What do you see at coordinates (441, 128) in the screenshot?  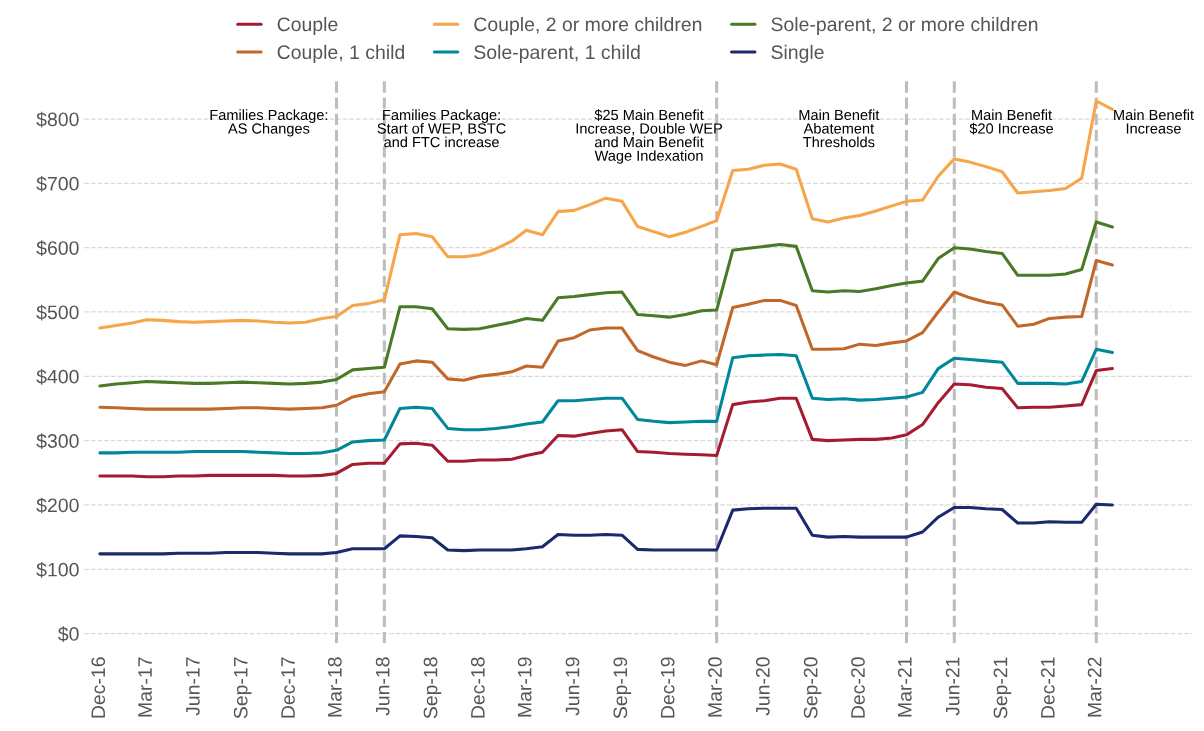 I see `ref-line-label: Families Package: Start of WEP, BSTC and FTC increase` at bounding box center [441, 128].